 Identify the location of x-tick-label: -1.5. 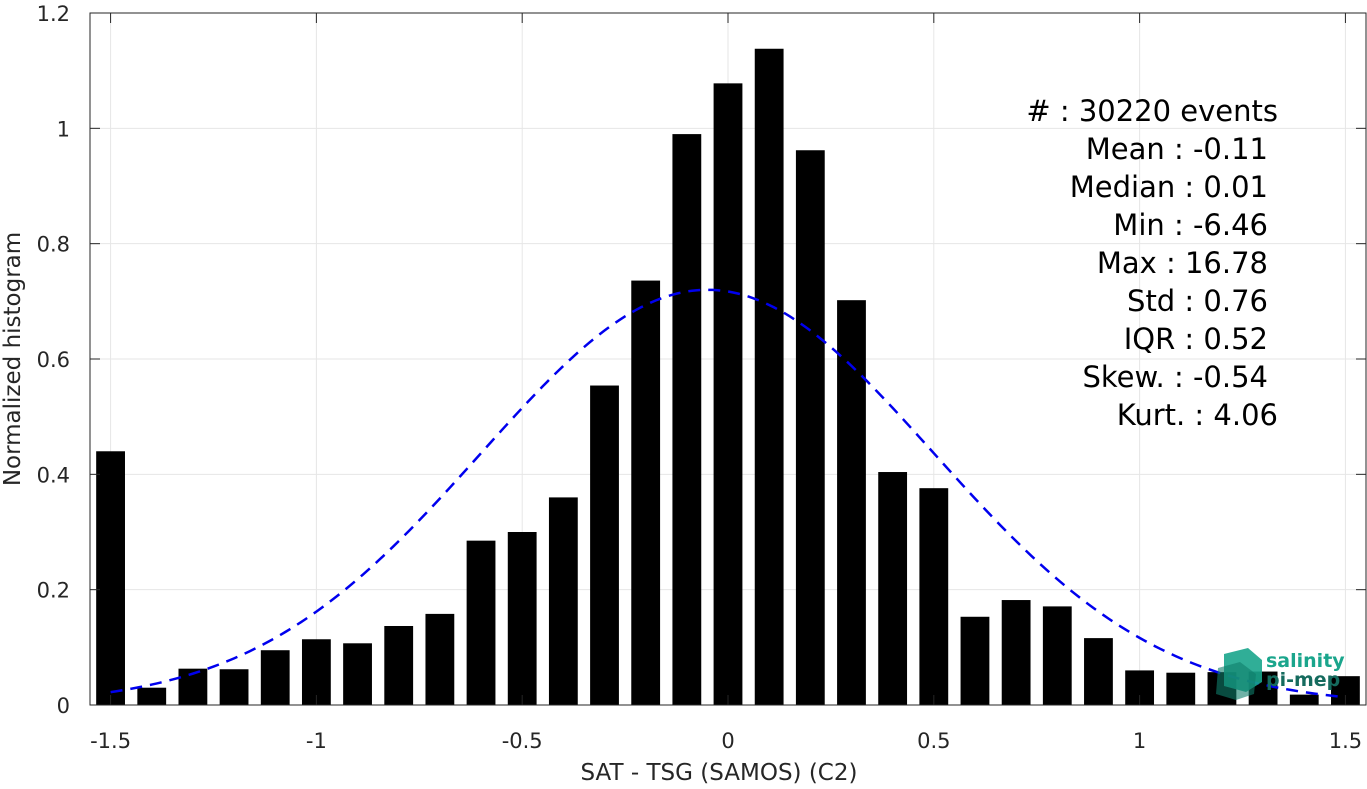
(110, 741).